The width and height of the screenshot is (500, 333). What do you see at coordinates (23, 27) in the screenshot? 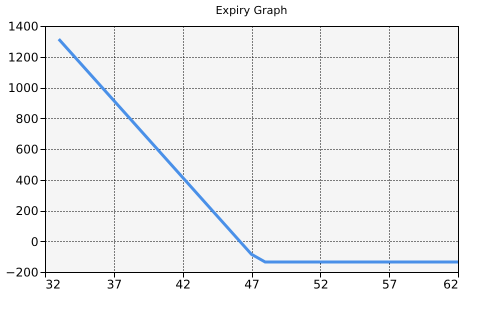
I see `y-tick-label: 1400` at bounding box center [23, 27].